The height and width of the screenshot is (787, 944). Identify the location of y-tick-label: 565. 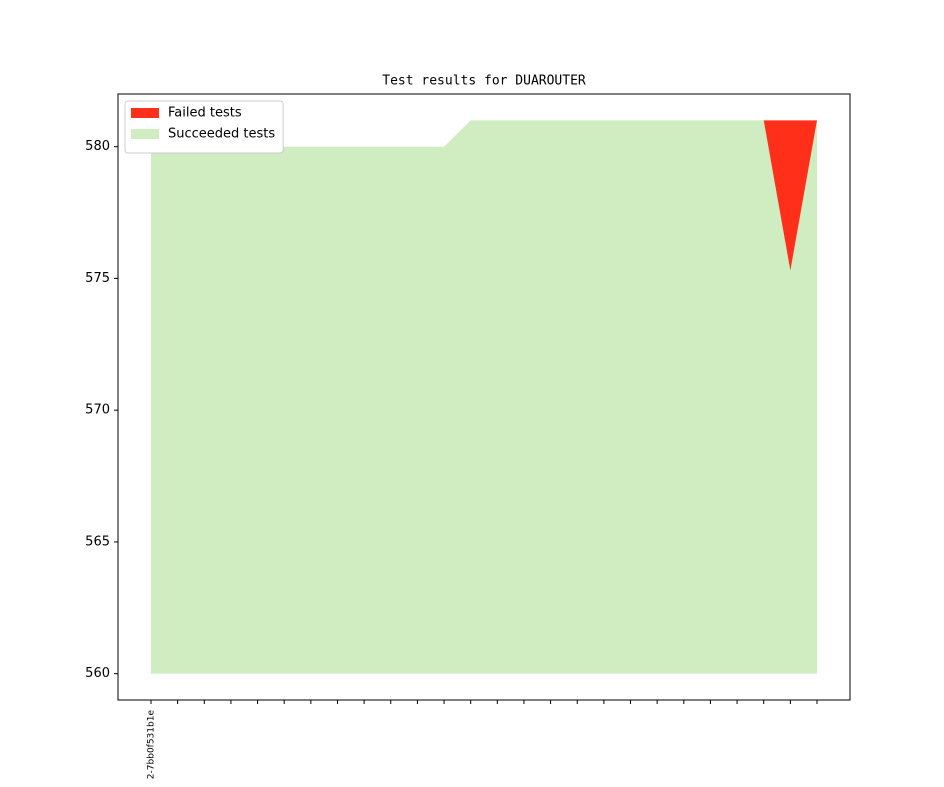
(97, 541).